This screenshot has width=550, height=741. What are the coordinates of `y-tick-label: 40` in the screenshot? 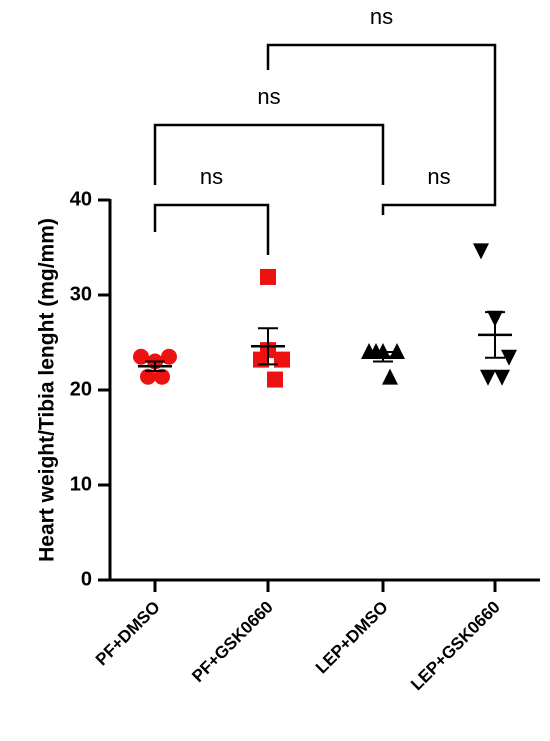 It's located at (81, 199).